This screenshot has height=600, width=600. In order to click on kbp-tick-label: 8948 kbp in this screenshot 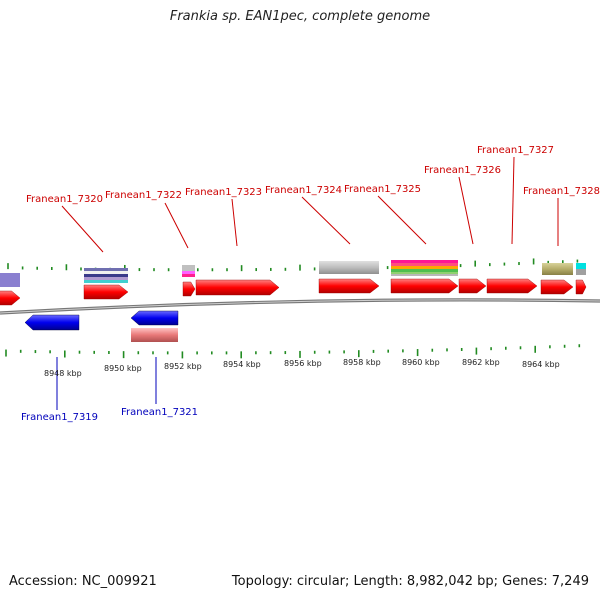, I will do `click(63, 373)`.